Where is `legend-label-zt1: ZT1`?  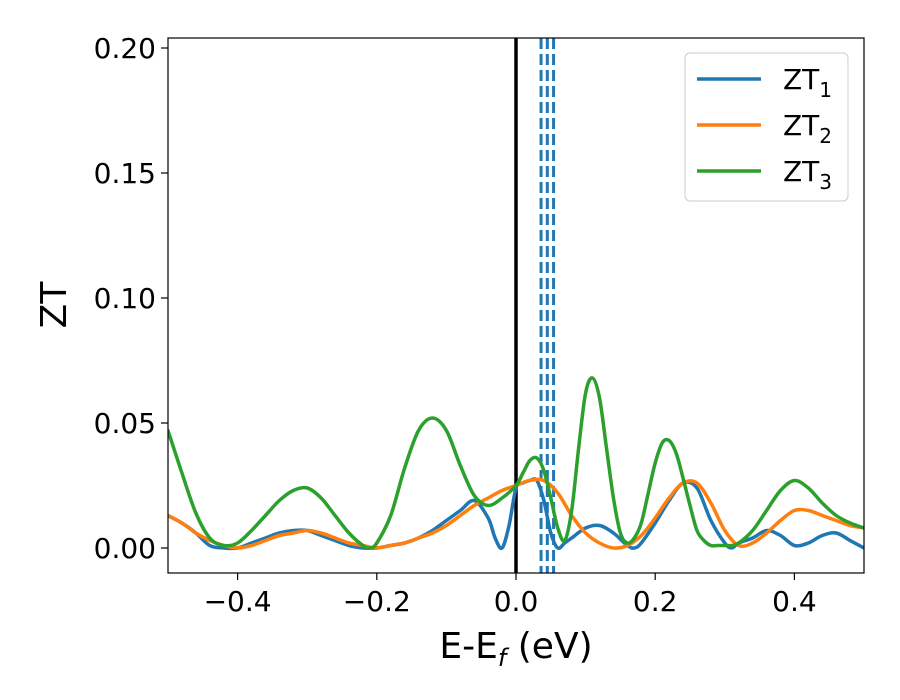 legend-label-zt1: ZT1 is located at coordinates (807, 82).